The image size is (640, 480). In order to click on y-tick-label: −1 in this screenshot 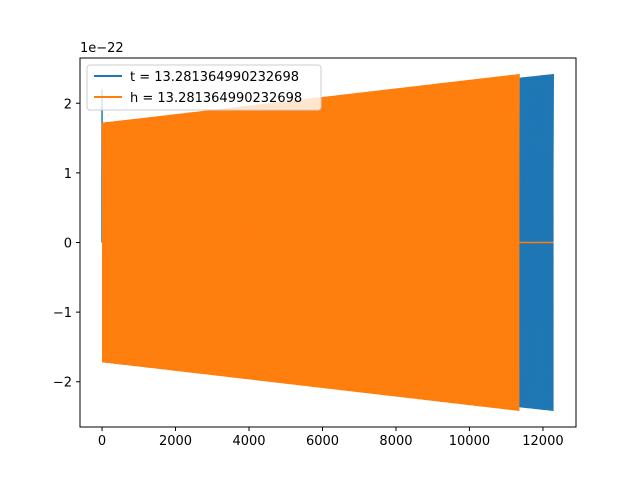, I will do `click(62, 313)`.